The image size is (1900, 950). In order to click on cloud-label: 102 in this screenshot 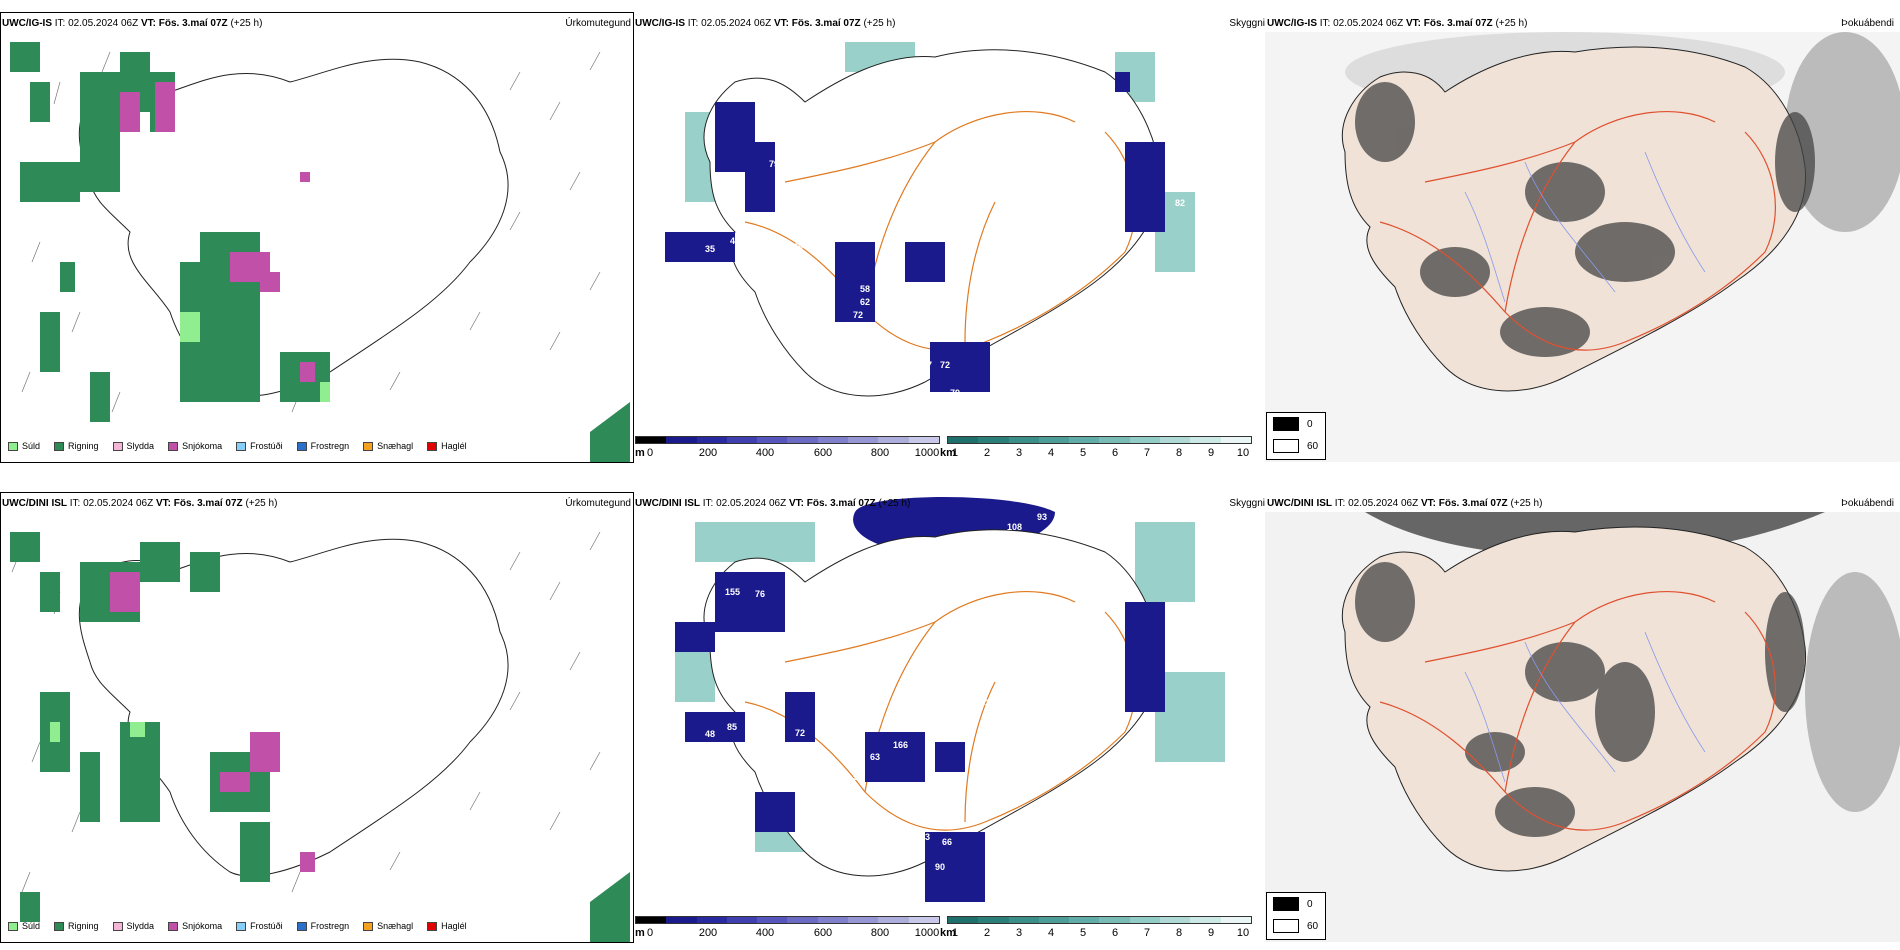, I will do `click(955, 735)`.